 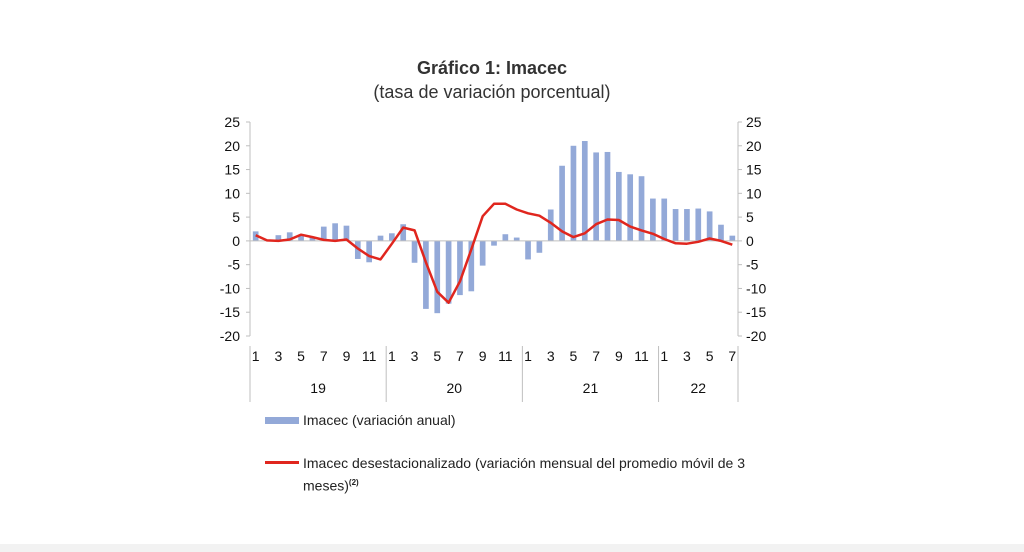 What do you see at coordinates (234, 265) in the screenshot?
I see `y-tick-label-left: -5` at bounding box center [234, 265].